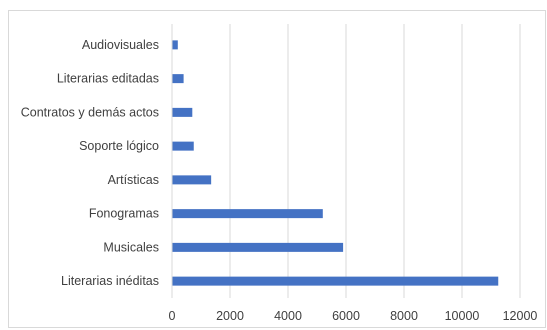  What do you see at coordinates (90, 112) in the screenshot?
I see `category-label: Contratos y demás actos` at bounding box center [90, 112].